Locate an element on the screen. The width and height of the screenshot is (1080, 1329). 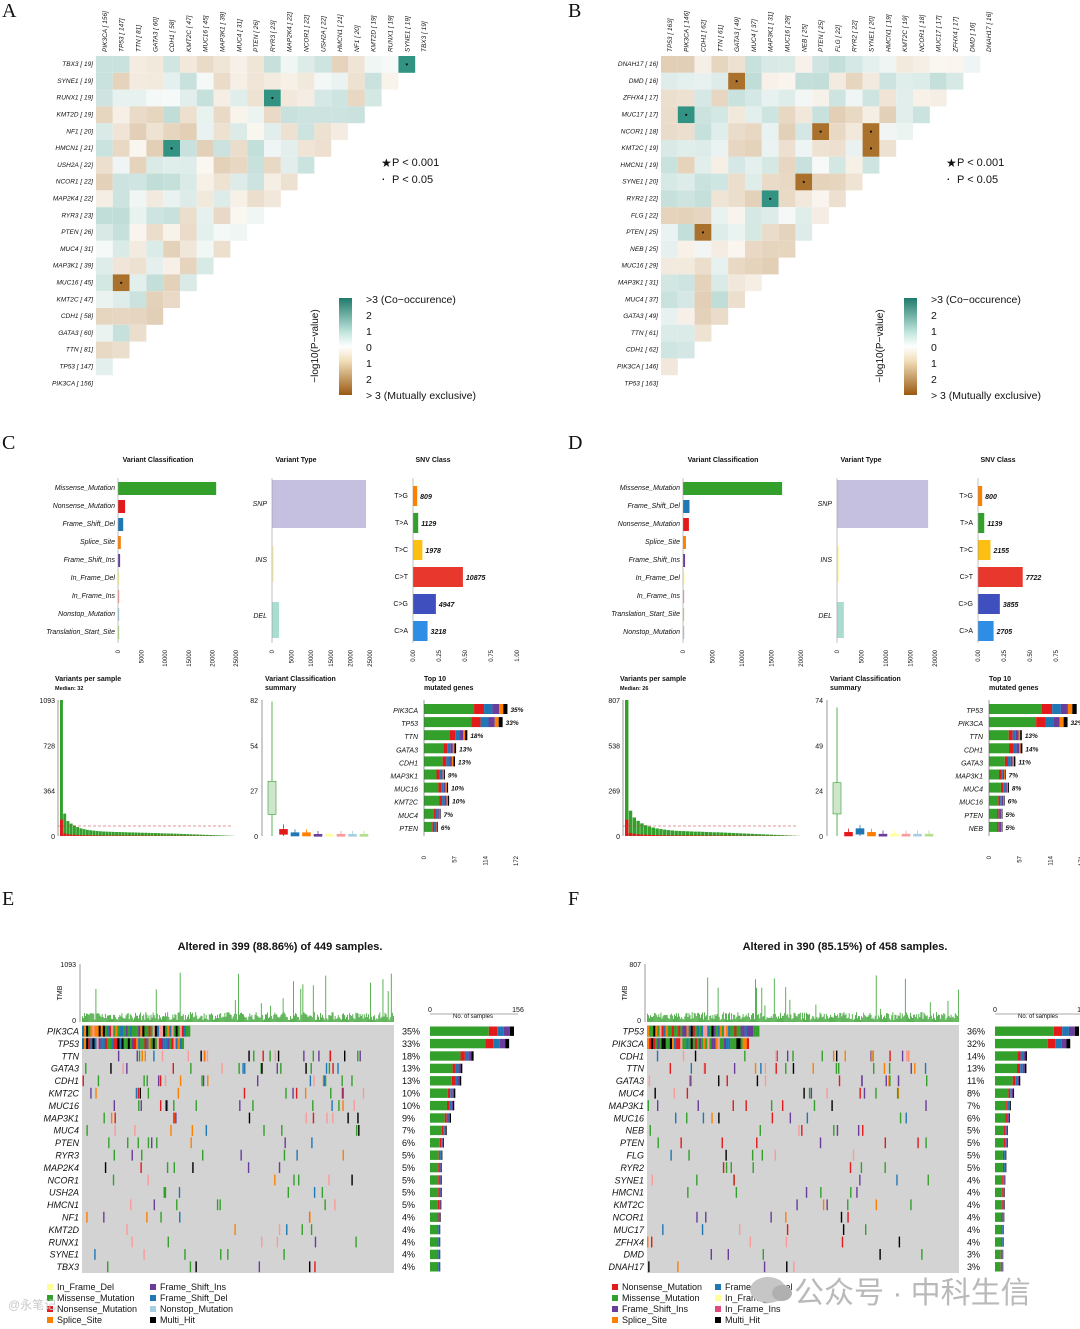
oncoplot-pct-label-14: 4% is located at coordinates (973, 1205).